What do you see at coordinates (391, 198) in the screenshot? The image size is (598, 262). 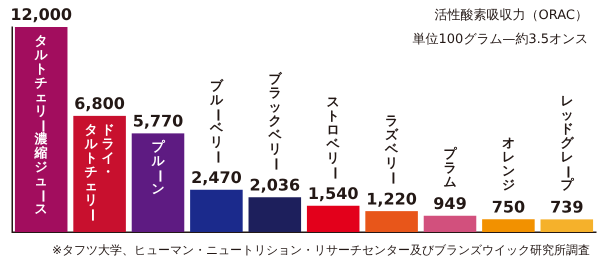 I see `data-label: 1,220` at bounding box center [391, 198].